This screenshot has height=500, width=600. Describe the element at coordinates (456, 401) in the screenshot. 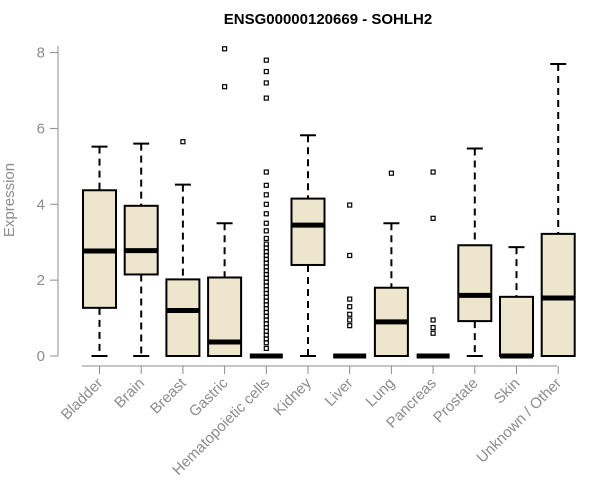

I see `x-tick-label: Prostate` at that location.